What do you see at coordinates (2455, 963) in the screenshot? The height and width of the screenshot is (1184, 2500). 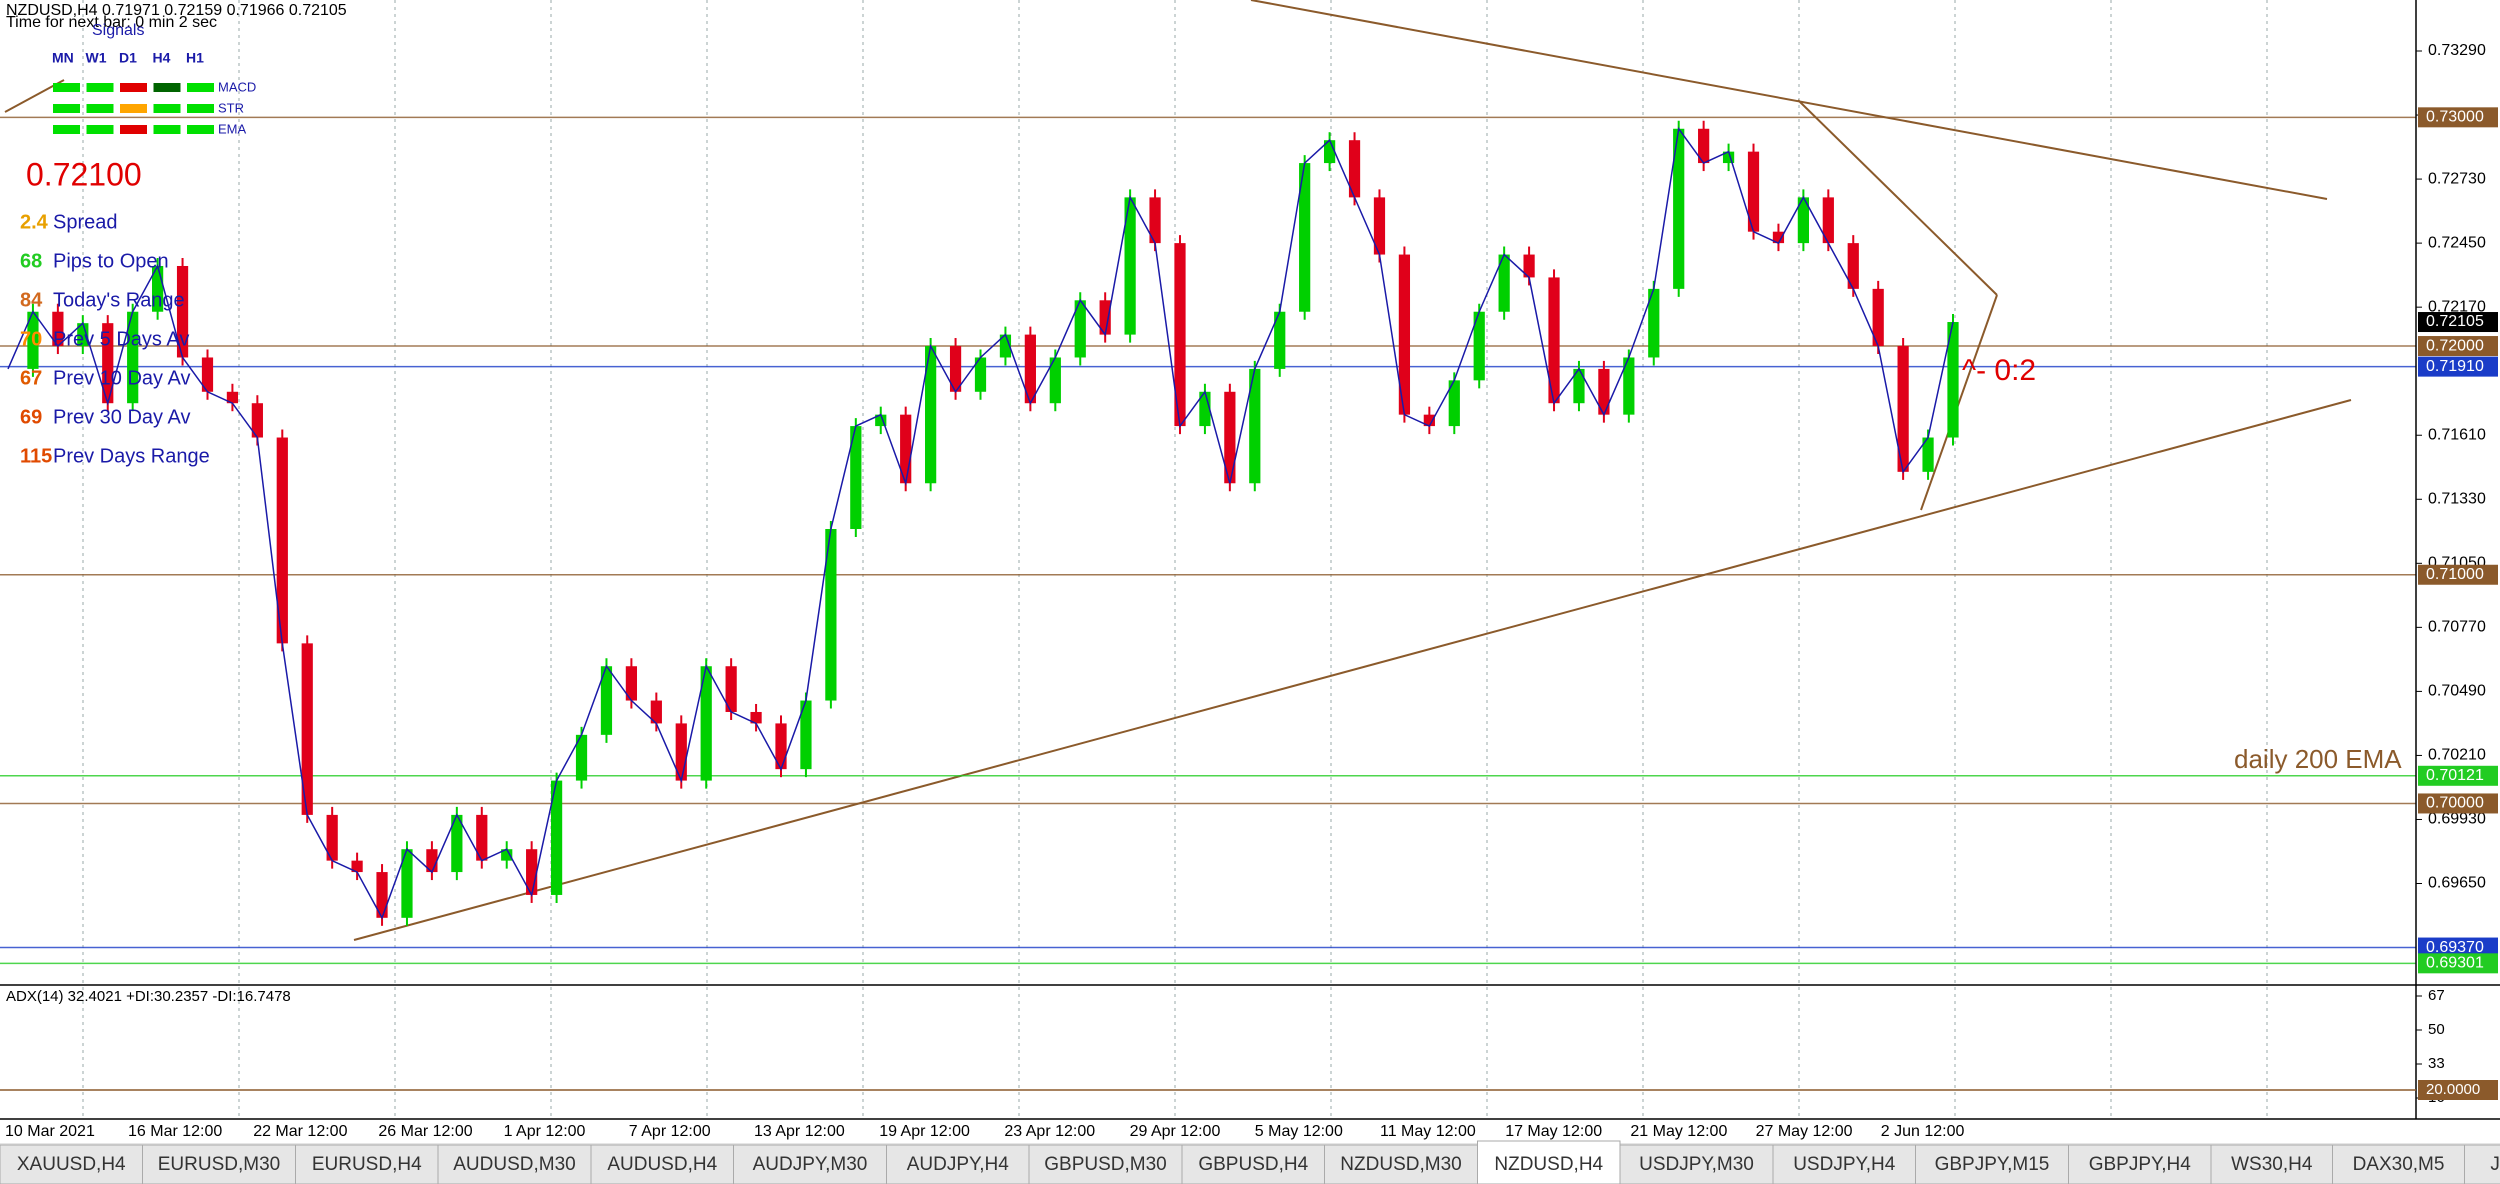 I see `level-label: 0.69301` at bounding box center [2455, 963].